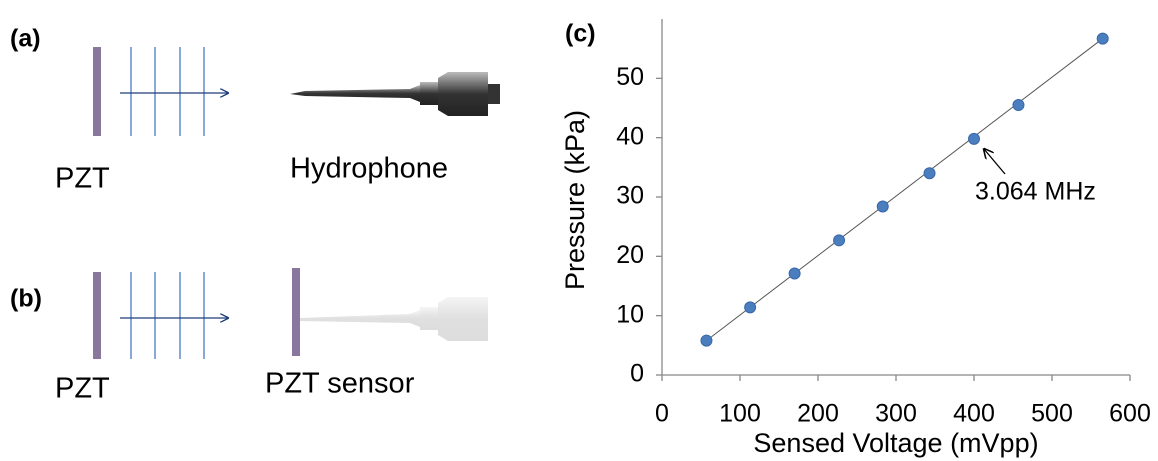 This screenshot has width=1158, height=461. Describe the element at coordinates (575, 200) in the screenshot. I see `y-axis-label: Pressure (kPa)` at that location.